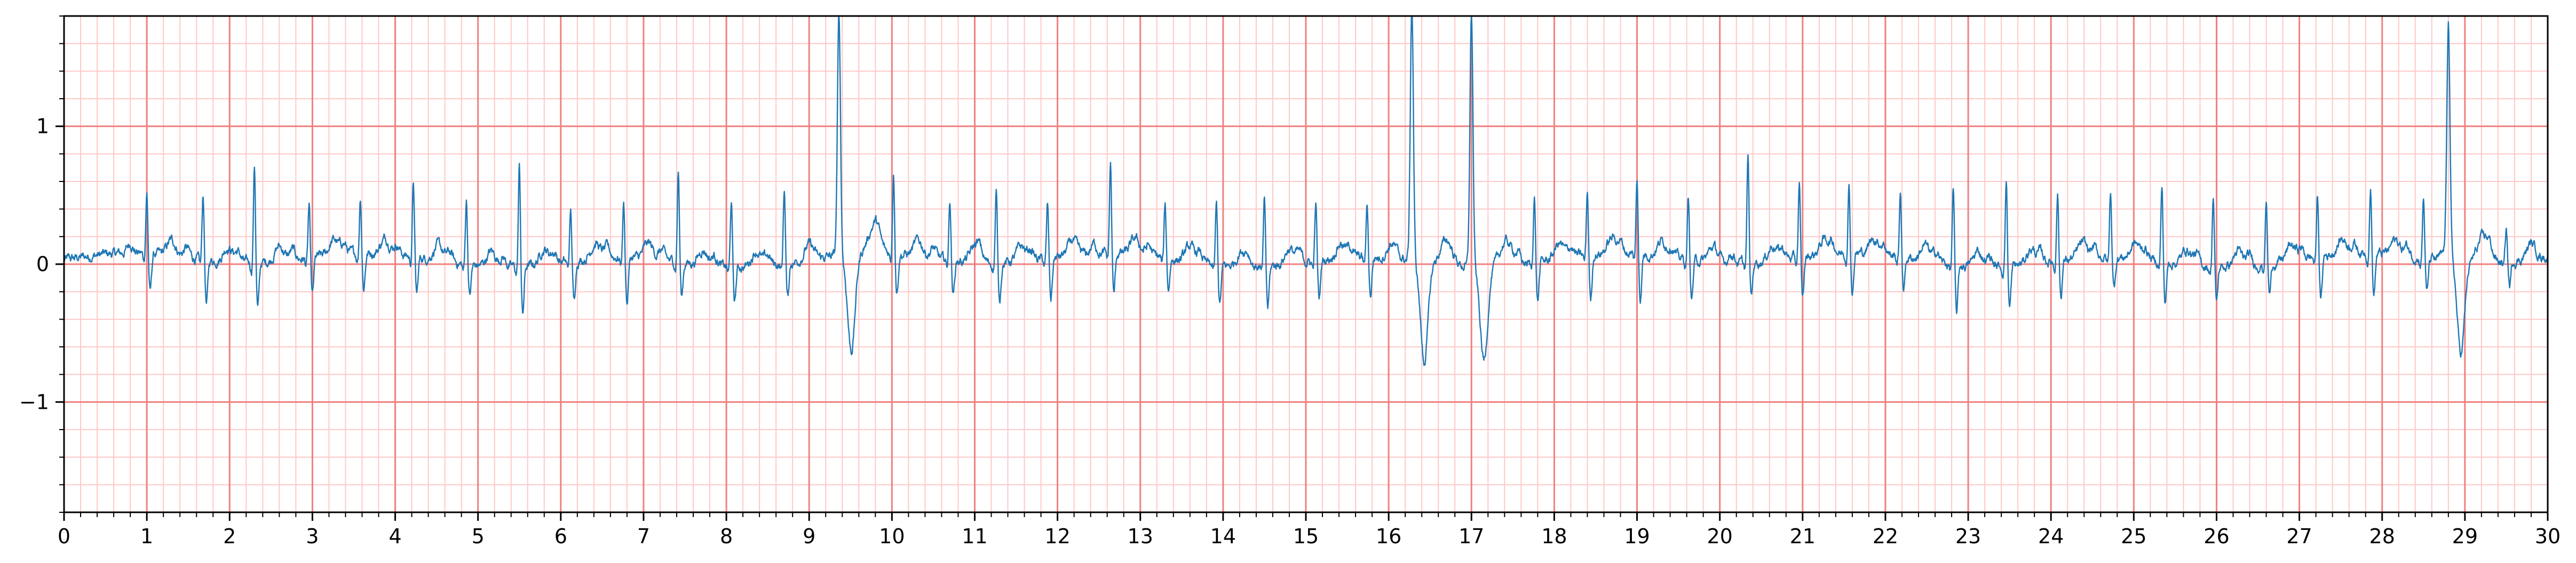  Describe the element at coordinates (2299, 536) in the screenshot. I see `x-tick-label: 27` at that location.